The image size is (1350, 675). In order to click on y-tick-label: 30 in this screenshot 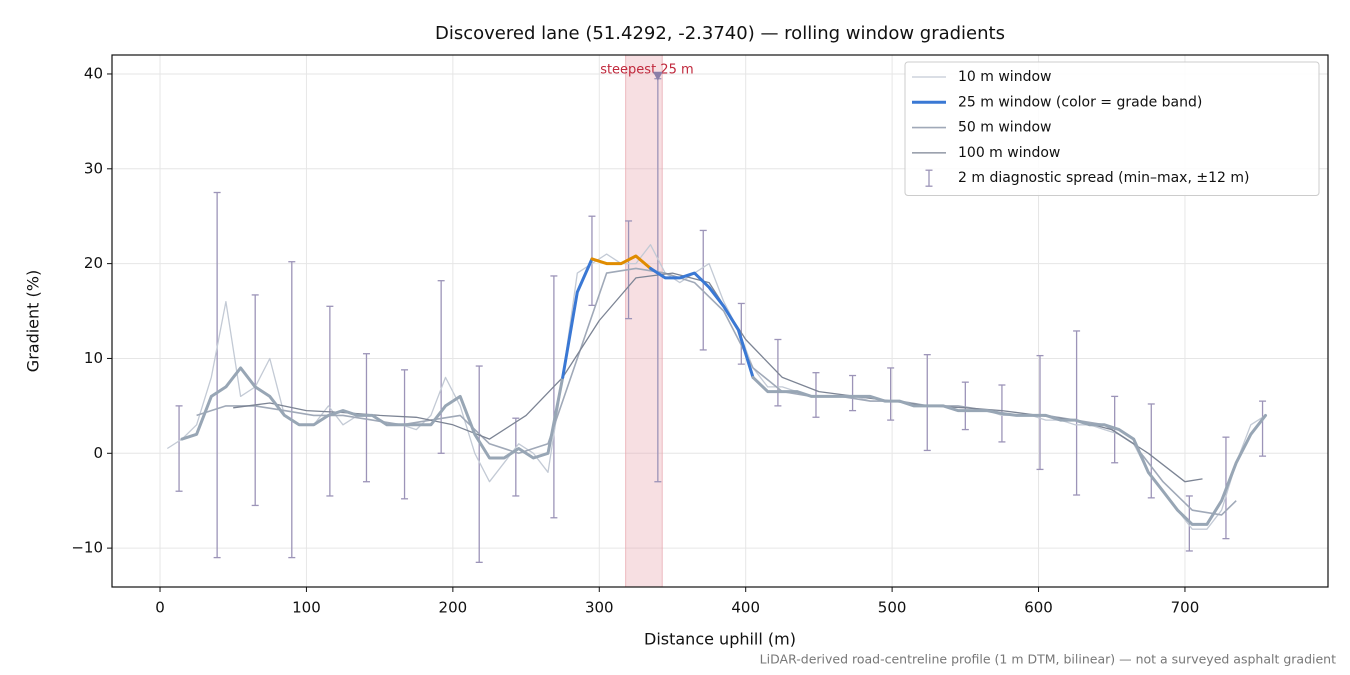, I will do `click(93, 168)`.